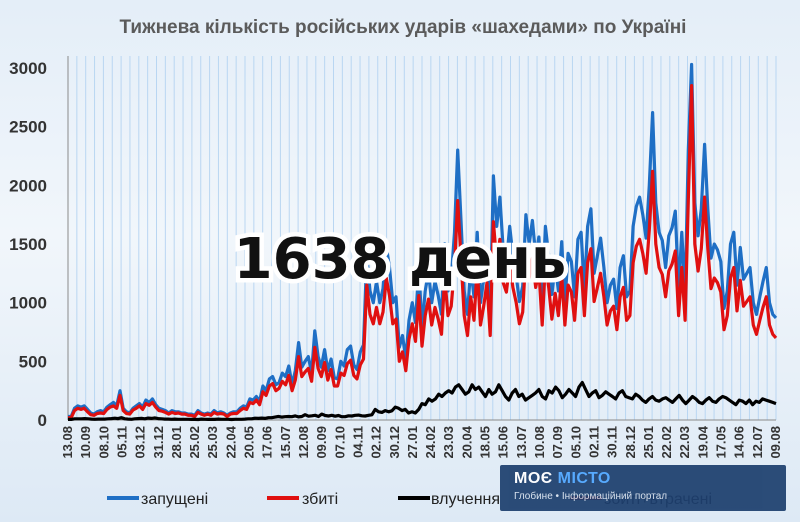  Describe the element at coordinates (285, 442) in the screenshot. I see `x-tick-label: 15.07` at that location.